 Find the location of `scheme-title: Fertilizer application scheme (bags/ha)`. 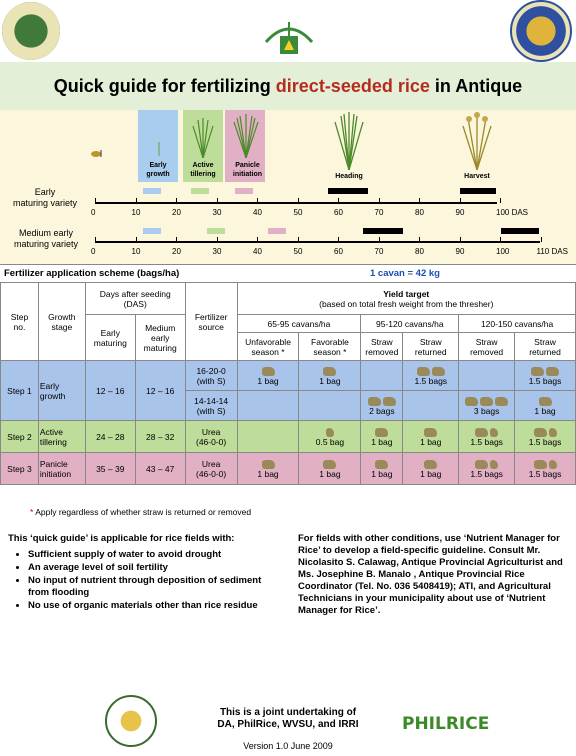

scheme-title: Fertilizer application scheme (bags/ha) is located at coordinates (92, 273).